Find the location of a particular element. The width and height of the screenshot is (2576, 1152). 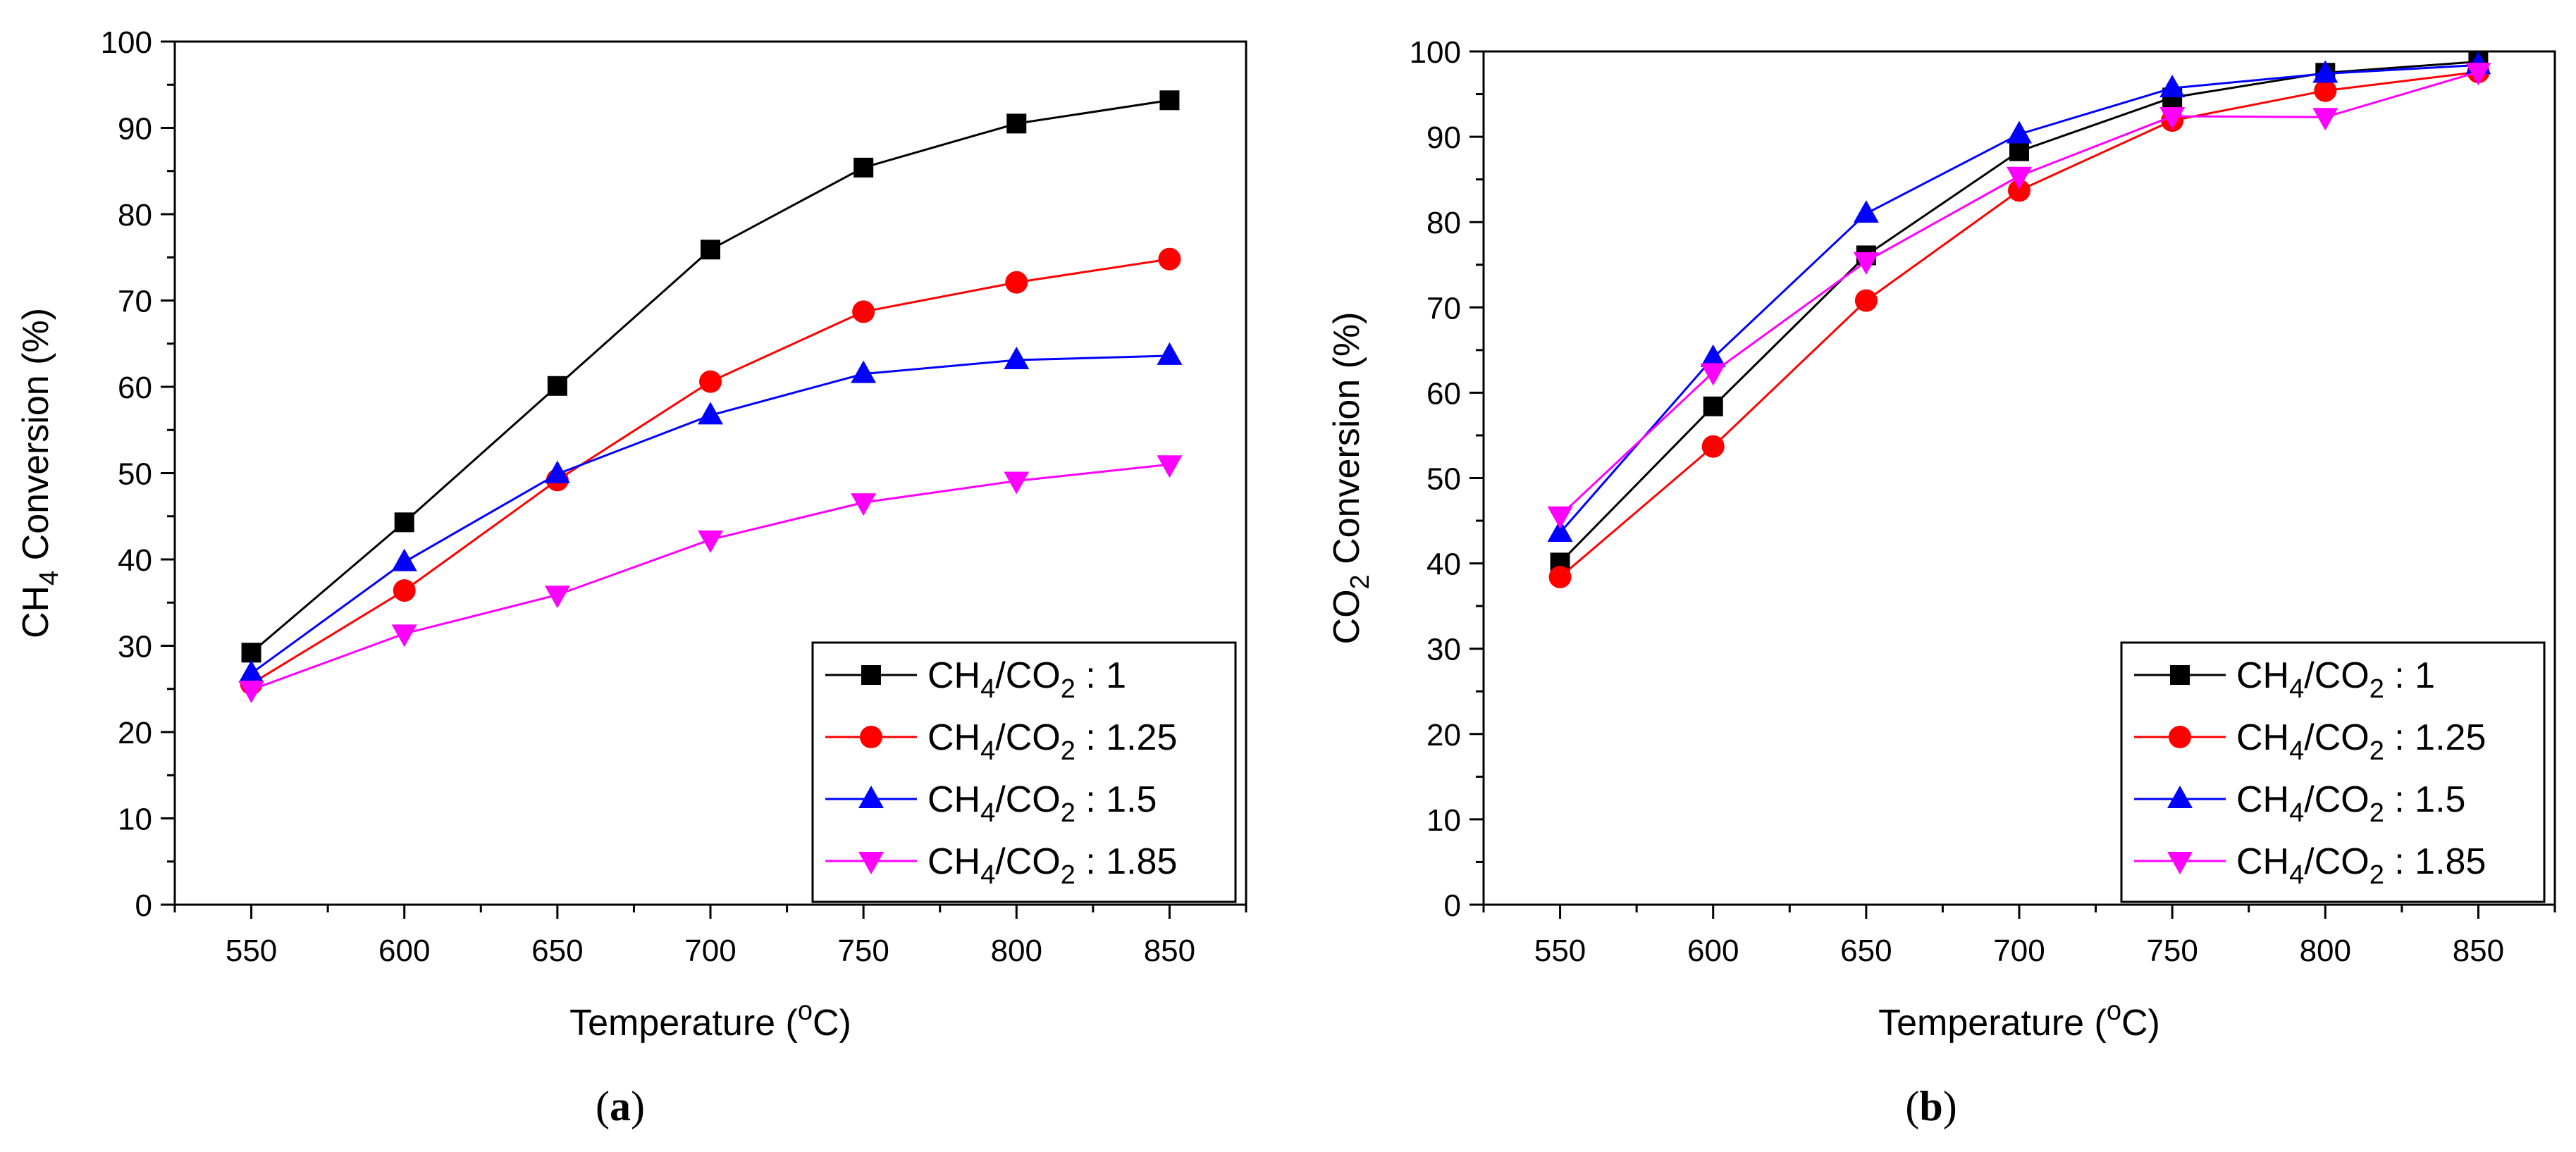

y-tick-label: 50 is located at coordinates (135, 474).